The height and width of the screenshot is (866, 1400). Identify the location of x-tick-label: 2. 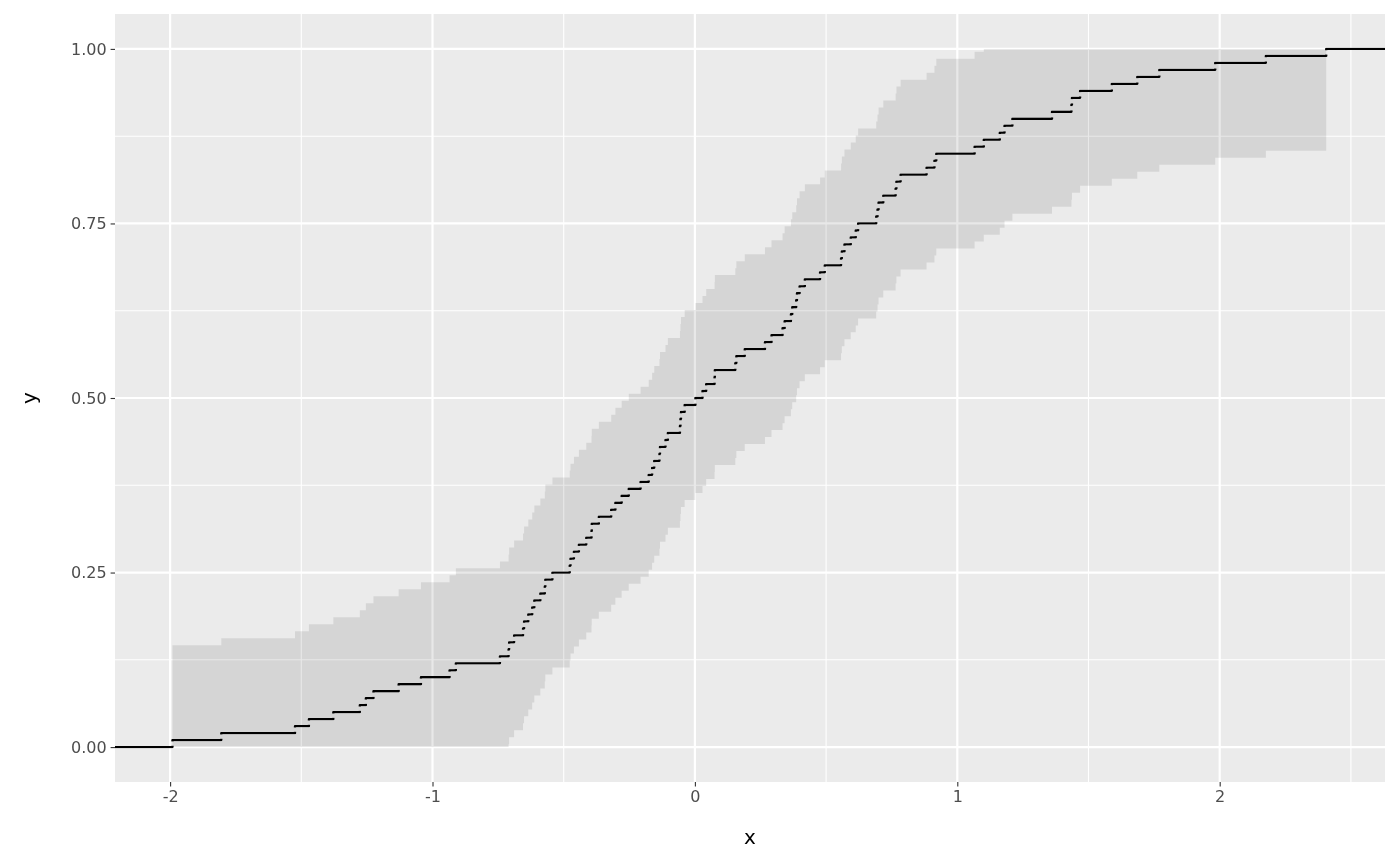
(1220, 796).